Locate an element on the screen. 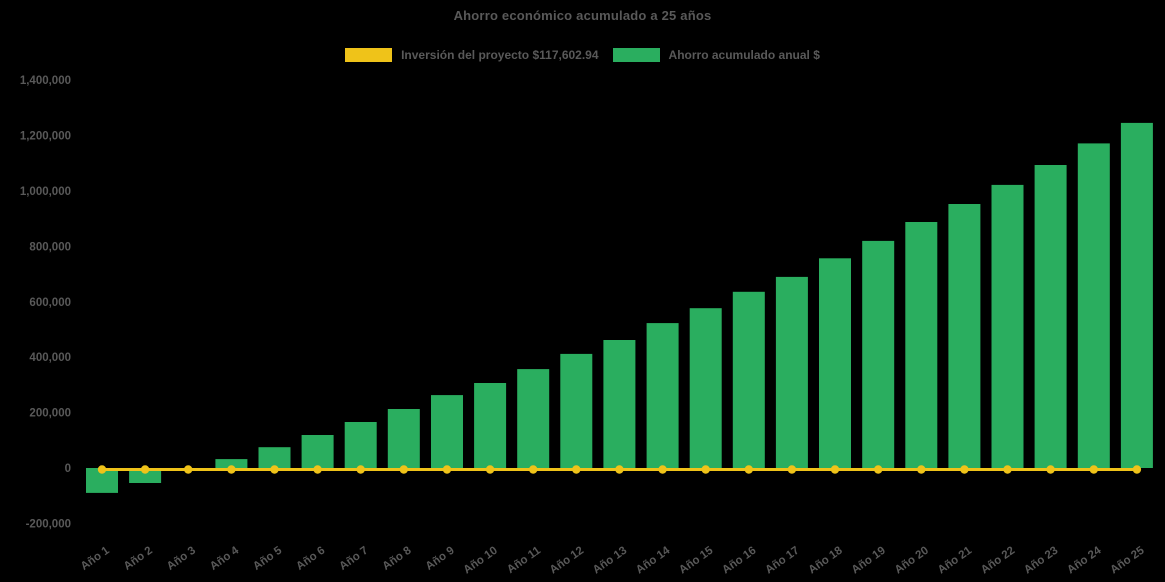  x-category-label: Año 6 is located at coordinates (310, 559).